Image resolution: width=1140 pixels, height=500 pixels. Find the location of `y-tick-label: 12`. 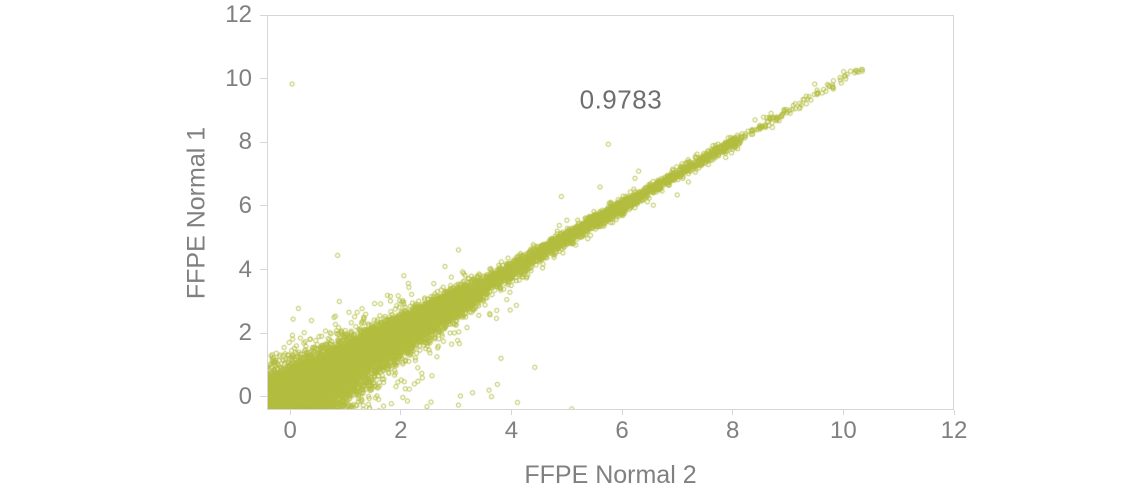

y-tick-label: 12 is located at coordinates (238, 14).